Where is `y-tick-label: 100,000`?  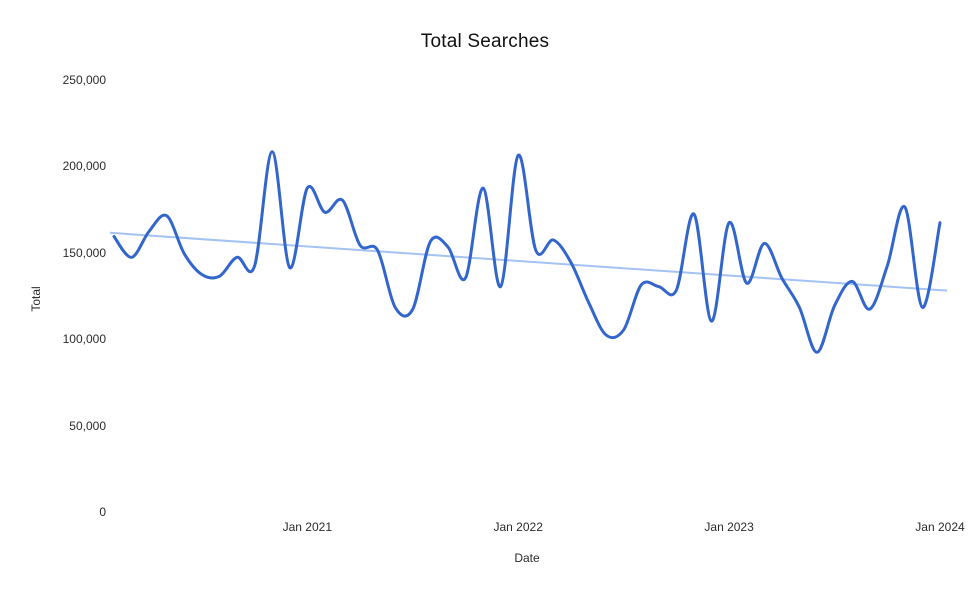
y-tick-label: 100,000 is located at coordinates (84, 339).